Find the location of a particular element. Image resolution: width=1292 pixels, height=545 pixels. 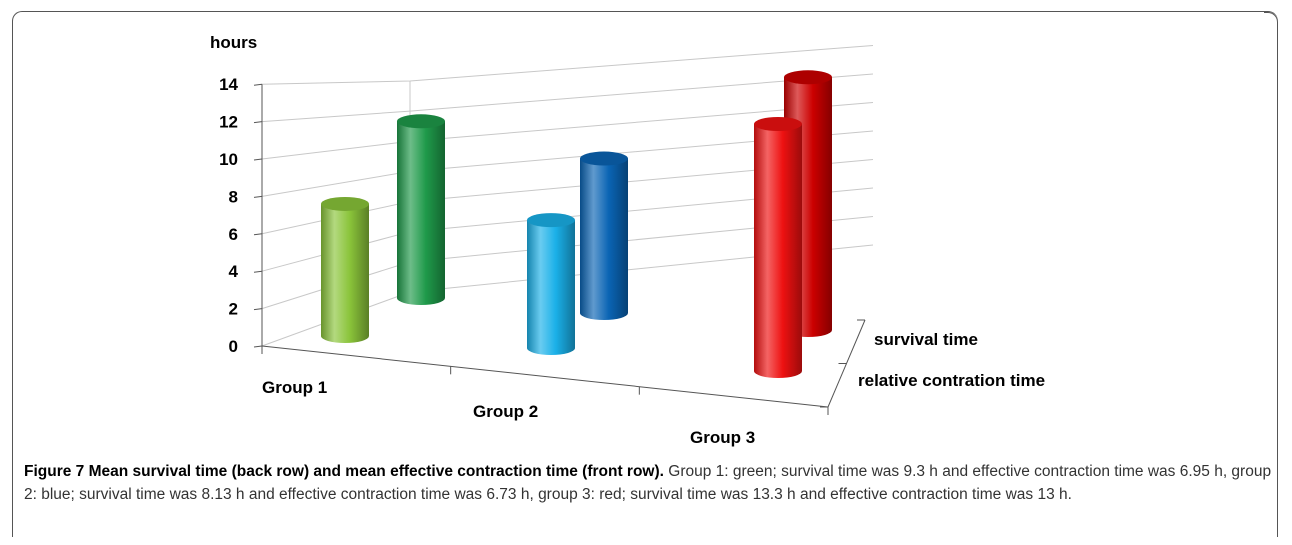

y-tick-label: 8 is located at coordinates (233, 196).